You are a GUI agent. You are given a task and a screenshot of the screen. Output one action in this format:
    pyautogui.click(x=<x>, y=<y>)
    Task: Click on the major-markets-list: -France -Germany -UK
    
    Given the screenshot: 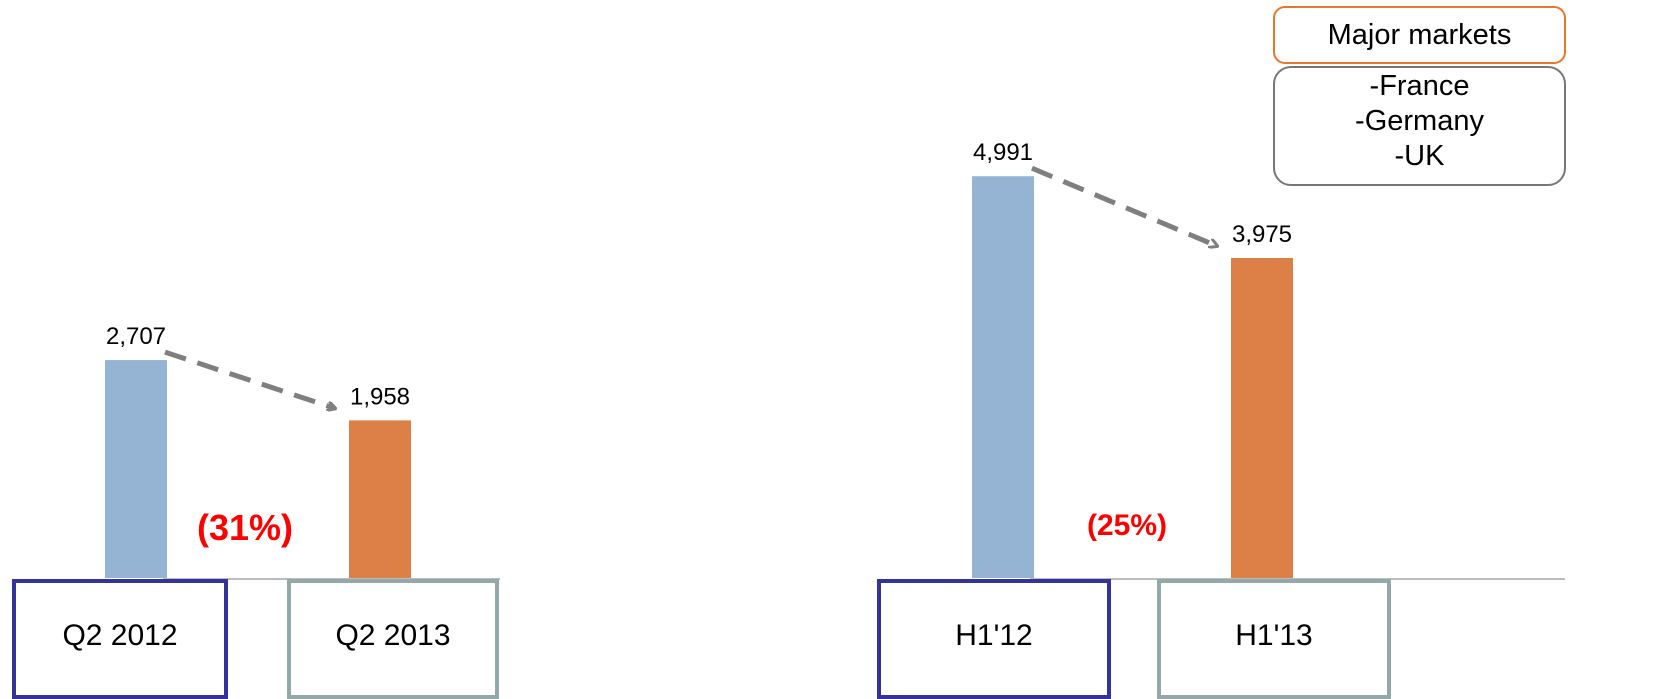 What is the action you would take?
    pyautogui.click(x=1419, y=126)
    